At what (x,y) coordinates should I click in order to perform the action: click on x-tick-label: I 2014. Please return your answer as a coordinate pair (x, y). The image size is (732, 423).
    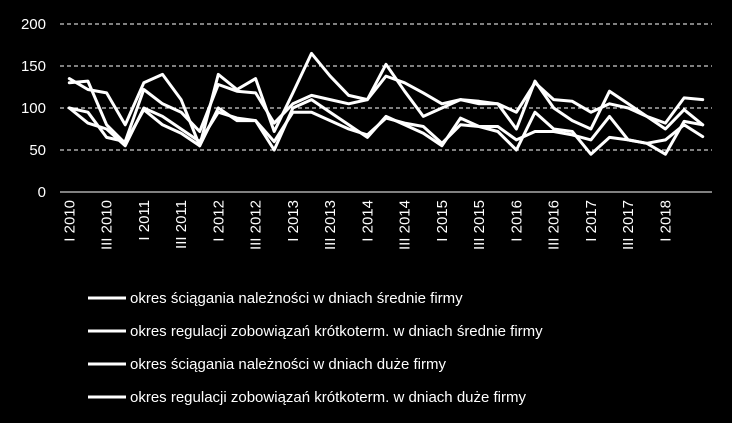
    Looking at the image, I should click on (367, 221).